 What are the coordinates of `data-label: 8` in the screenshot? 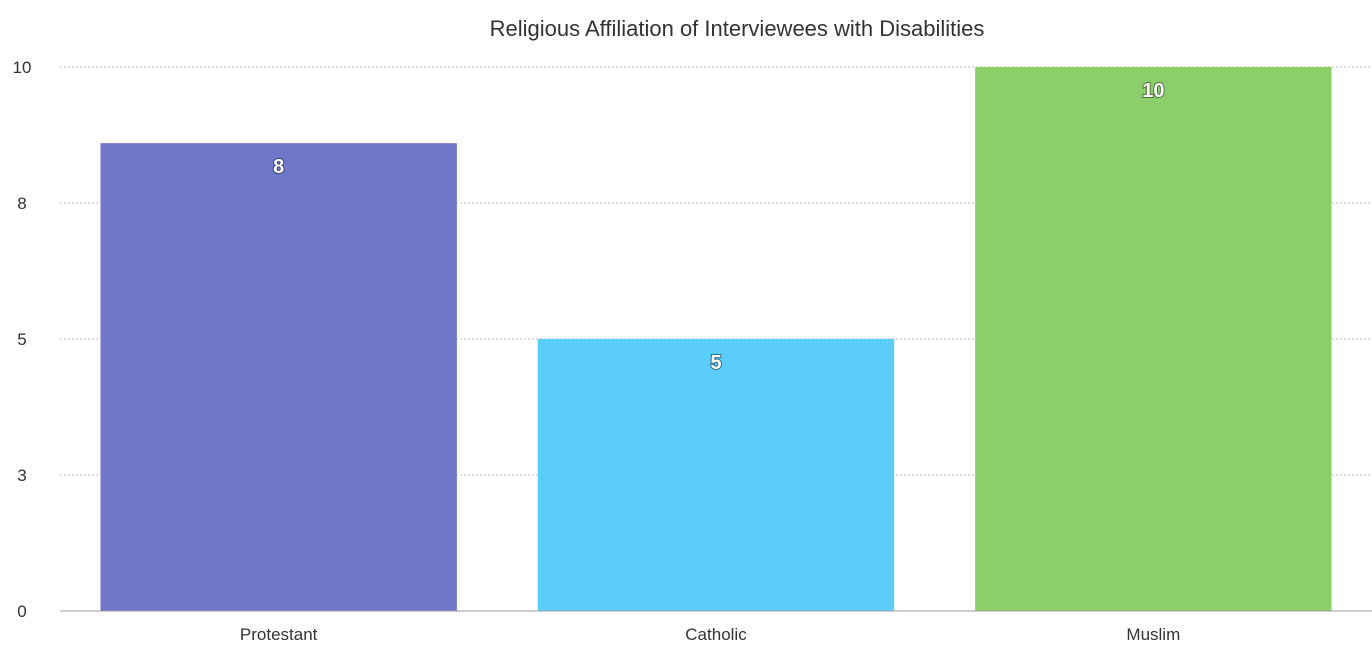 It's located at (278, 167).